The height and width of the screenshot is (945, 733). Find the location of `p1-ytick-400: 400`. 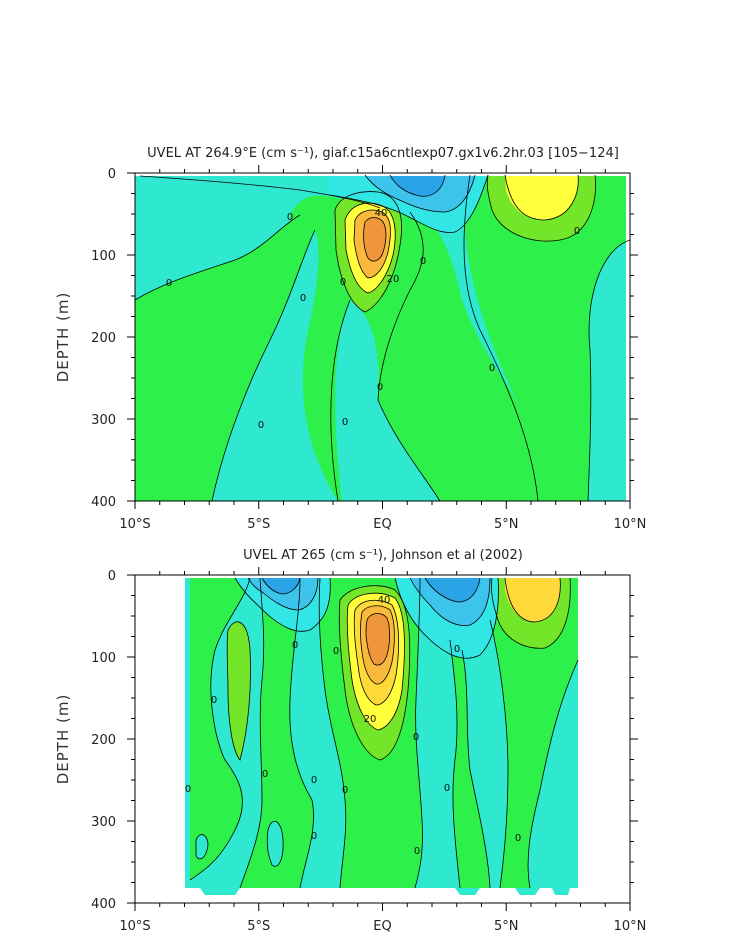

p1-ytick-400: 400 is located at coordinates (103, 502).